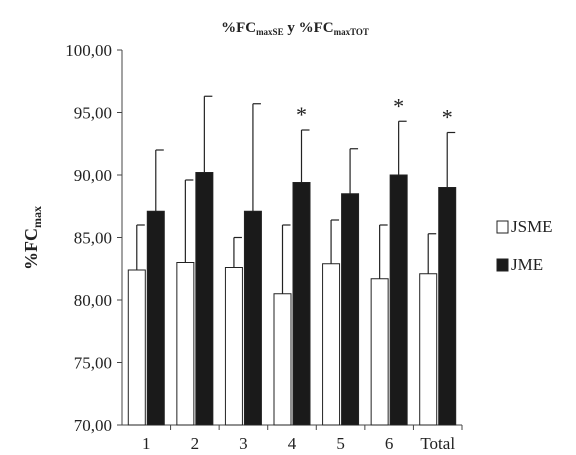 Image resolution: width=576 pixels, height=455 pixels. I want to click on legend-swatch-jme, so click(502, 265).